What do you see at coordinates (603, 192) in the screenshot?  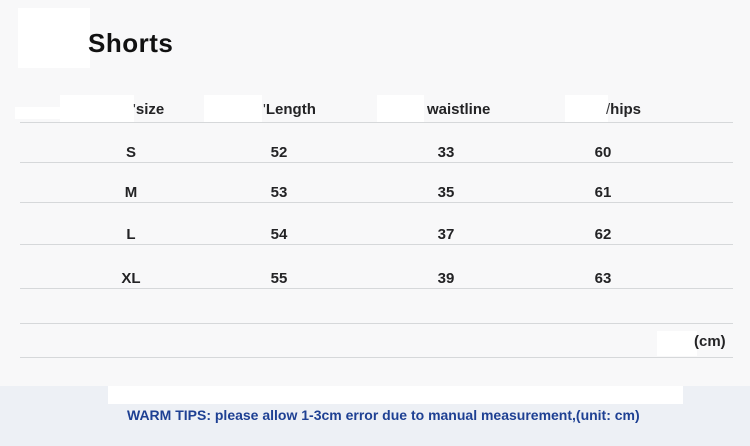 I see `cell-hips: 61` at bounding box center [603, 192].